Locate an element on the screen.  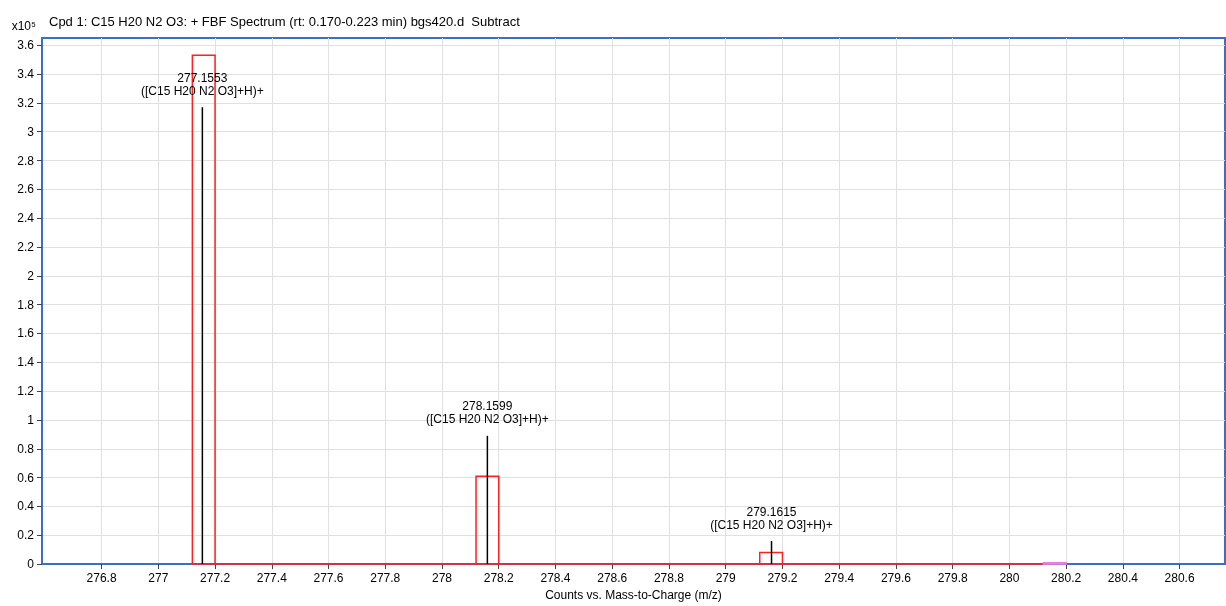
x-tick-label: 279.6 is located at coordinates (896, 578).